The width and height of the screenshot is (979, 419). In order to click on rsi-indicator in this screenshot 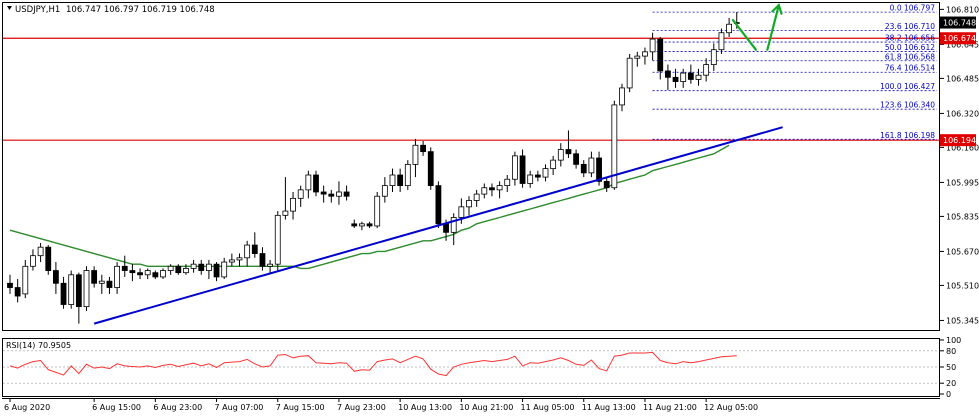, I will do `click(373, 364)`.